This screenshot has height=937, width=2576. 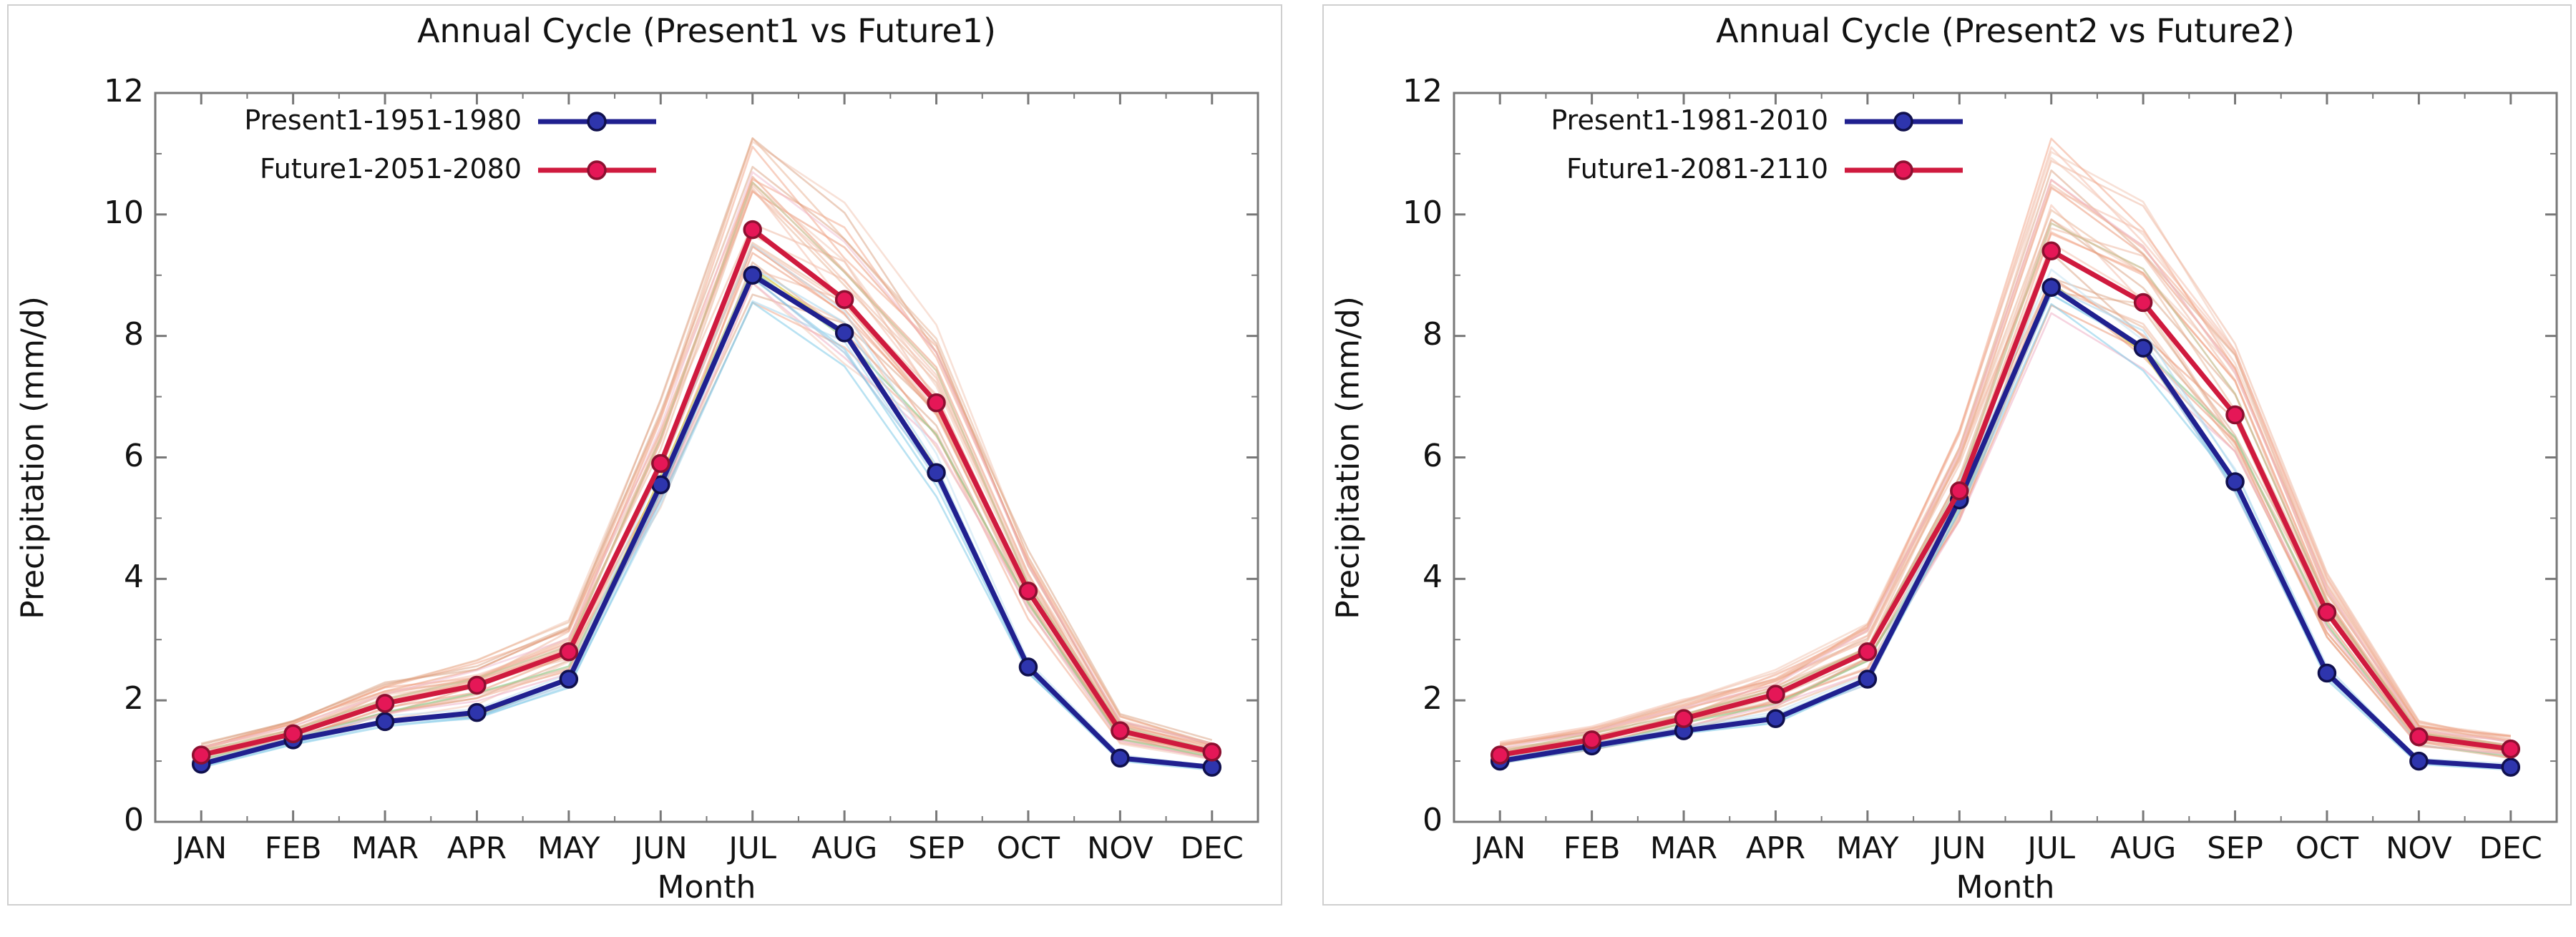 I want to click on legend-line-sample-present, so click(x=1904, y=122).